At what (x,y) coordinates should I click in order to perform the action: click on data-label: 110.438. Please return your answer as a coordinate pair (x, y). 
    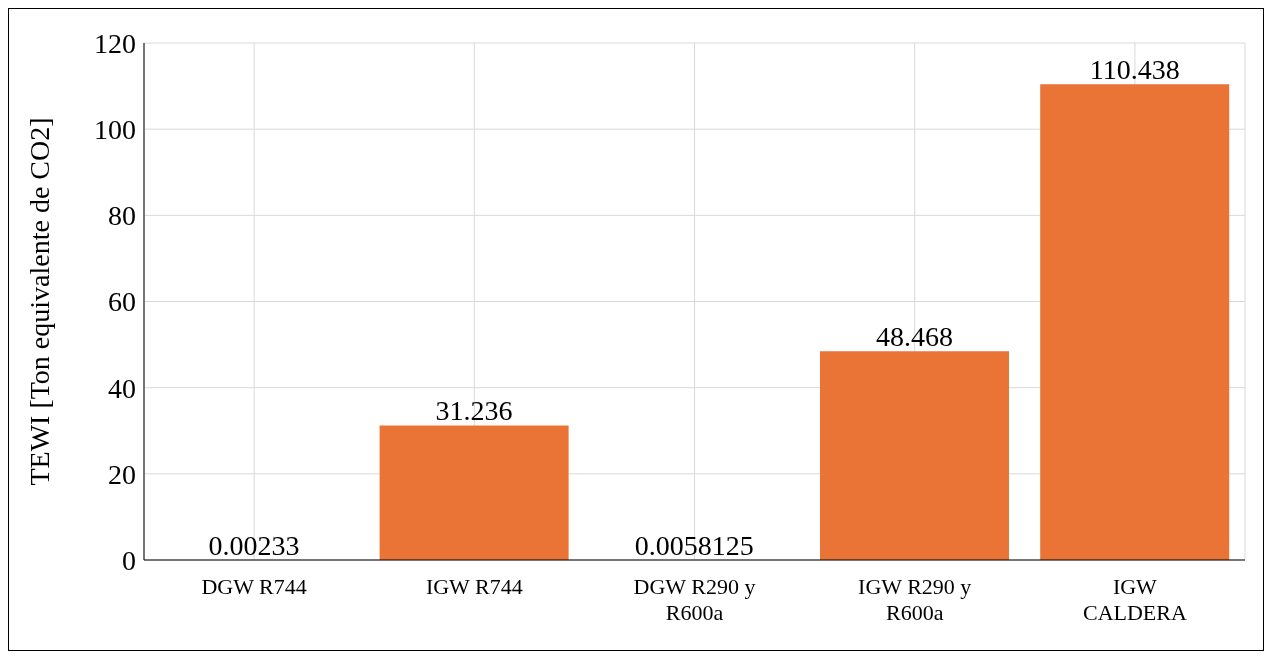
    Looking at the image, I should click on (1134, 70).